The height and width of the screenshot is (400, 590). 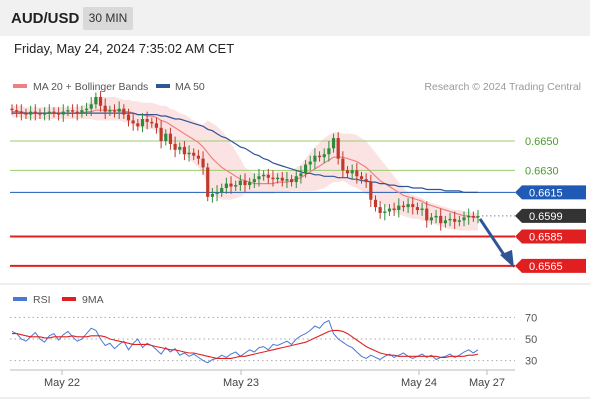 What do you see at coordinates (550, 265) in the screenshot?
I see `level-0-6565-badge` at bounding box center [550, 265].